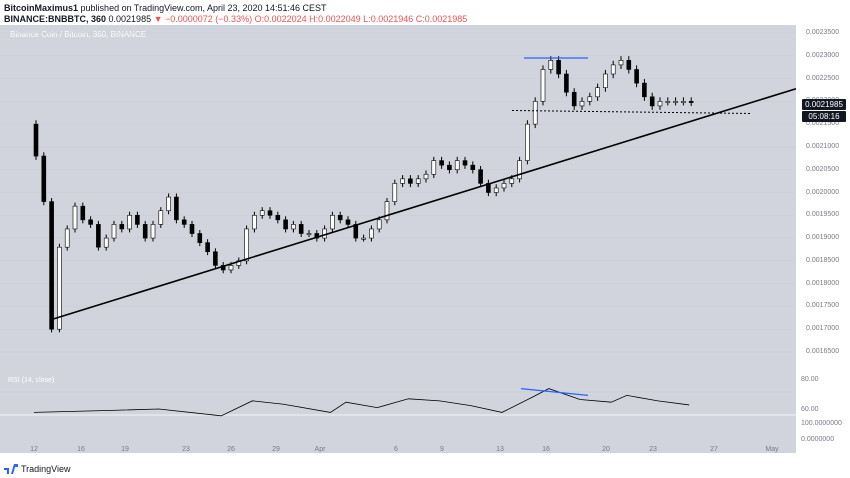  What do you see at coordinates (823, 283) in the screenshot?
I see `price-tick-label: 0.0018000` at bounding box center [823, 283].